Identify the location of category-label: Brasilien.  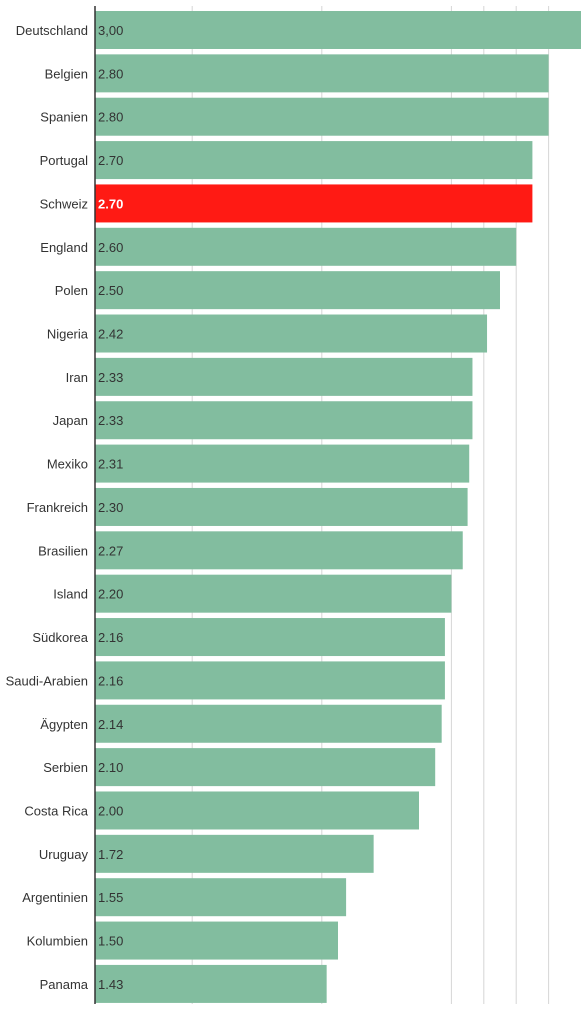
(63, 550).